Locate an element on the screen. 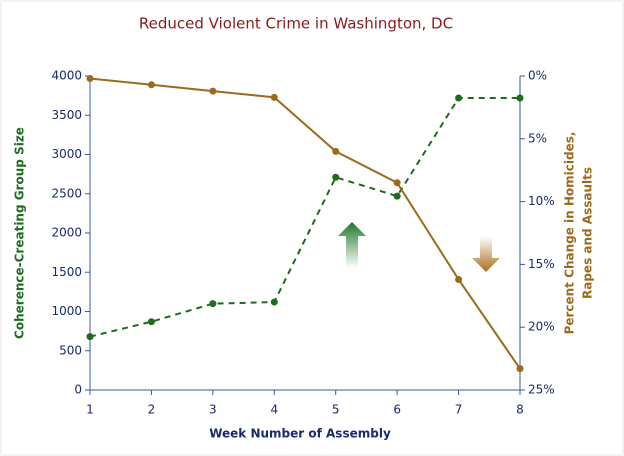 The height and width of the screenshot is (456, 624). x-tick-label: 5 is located at coordinates (336, 410).